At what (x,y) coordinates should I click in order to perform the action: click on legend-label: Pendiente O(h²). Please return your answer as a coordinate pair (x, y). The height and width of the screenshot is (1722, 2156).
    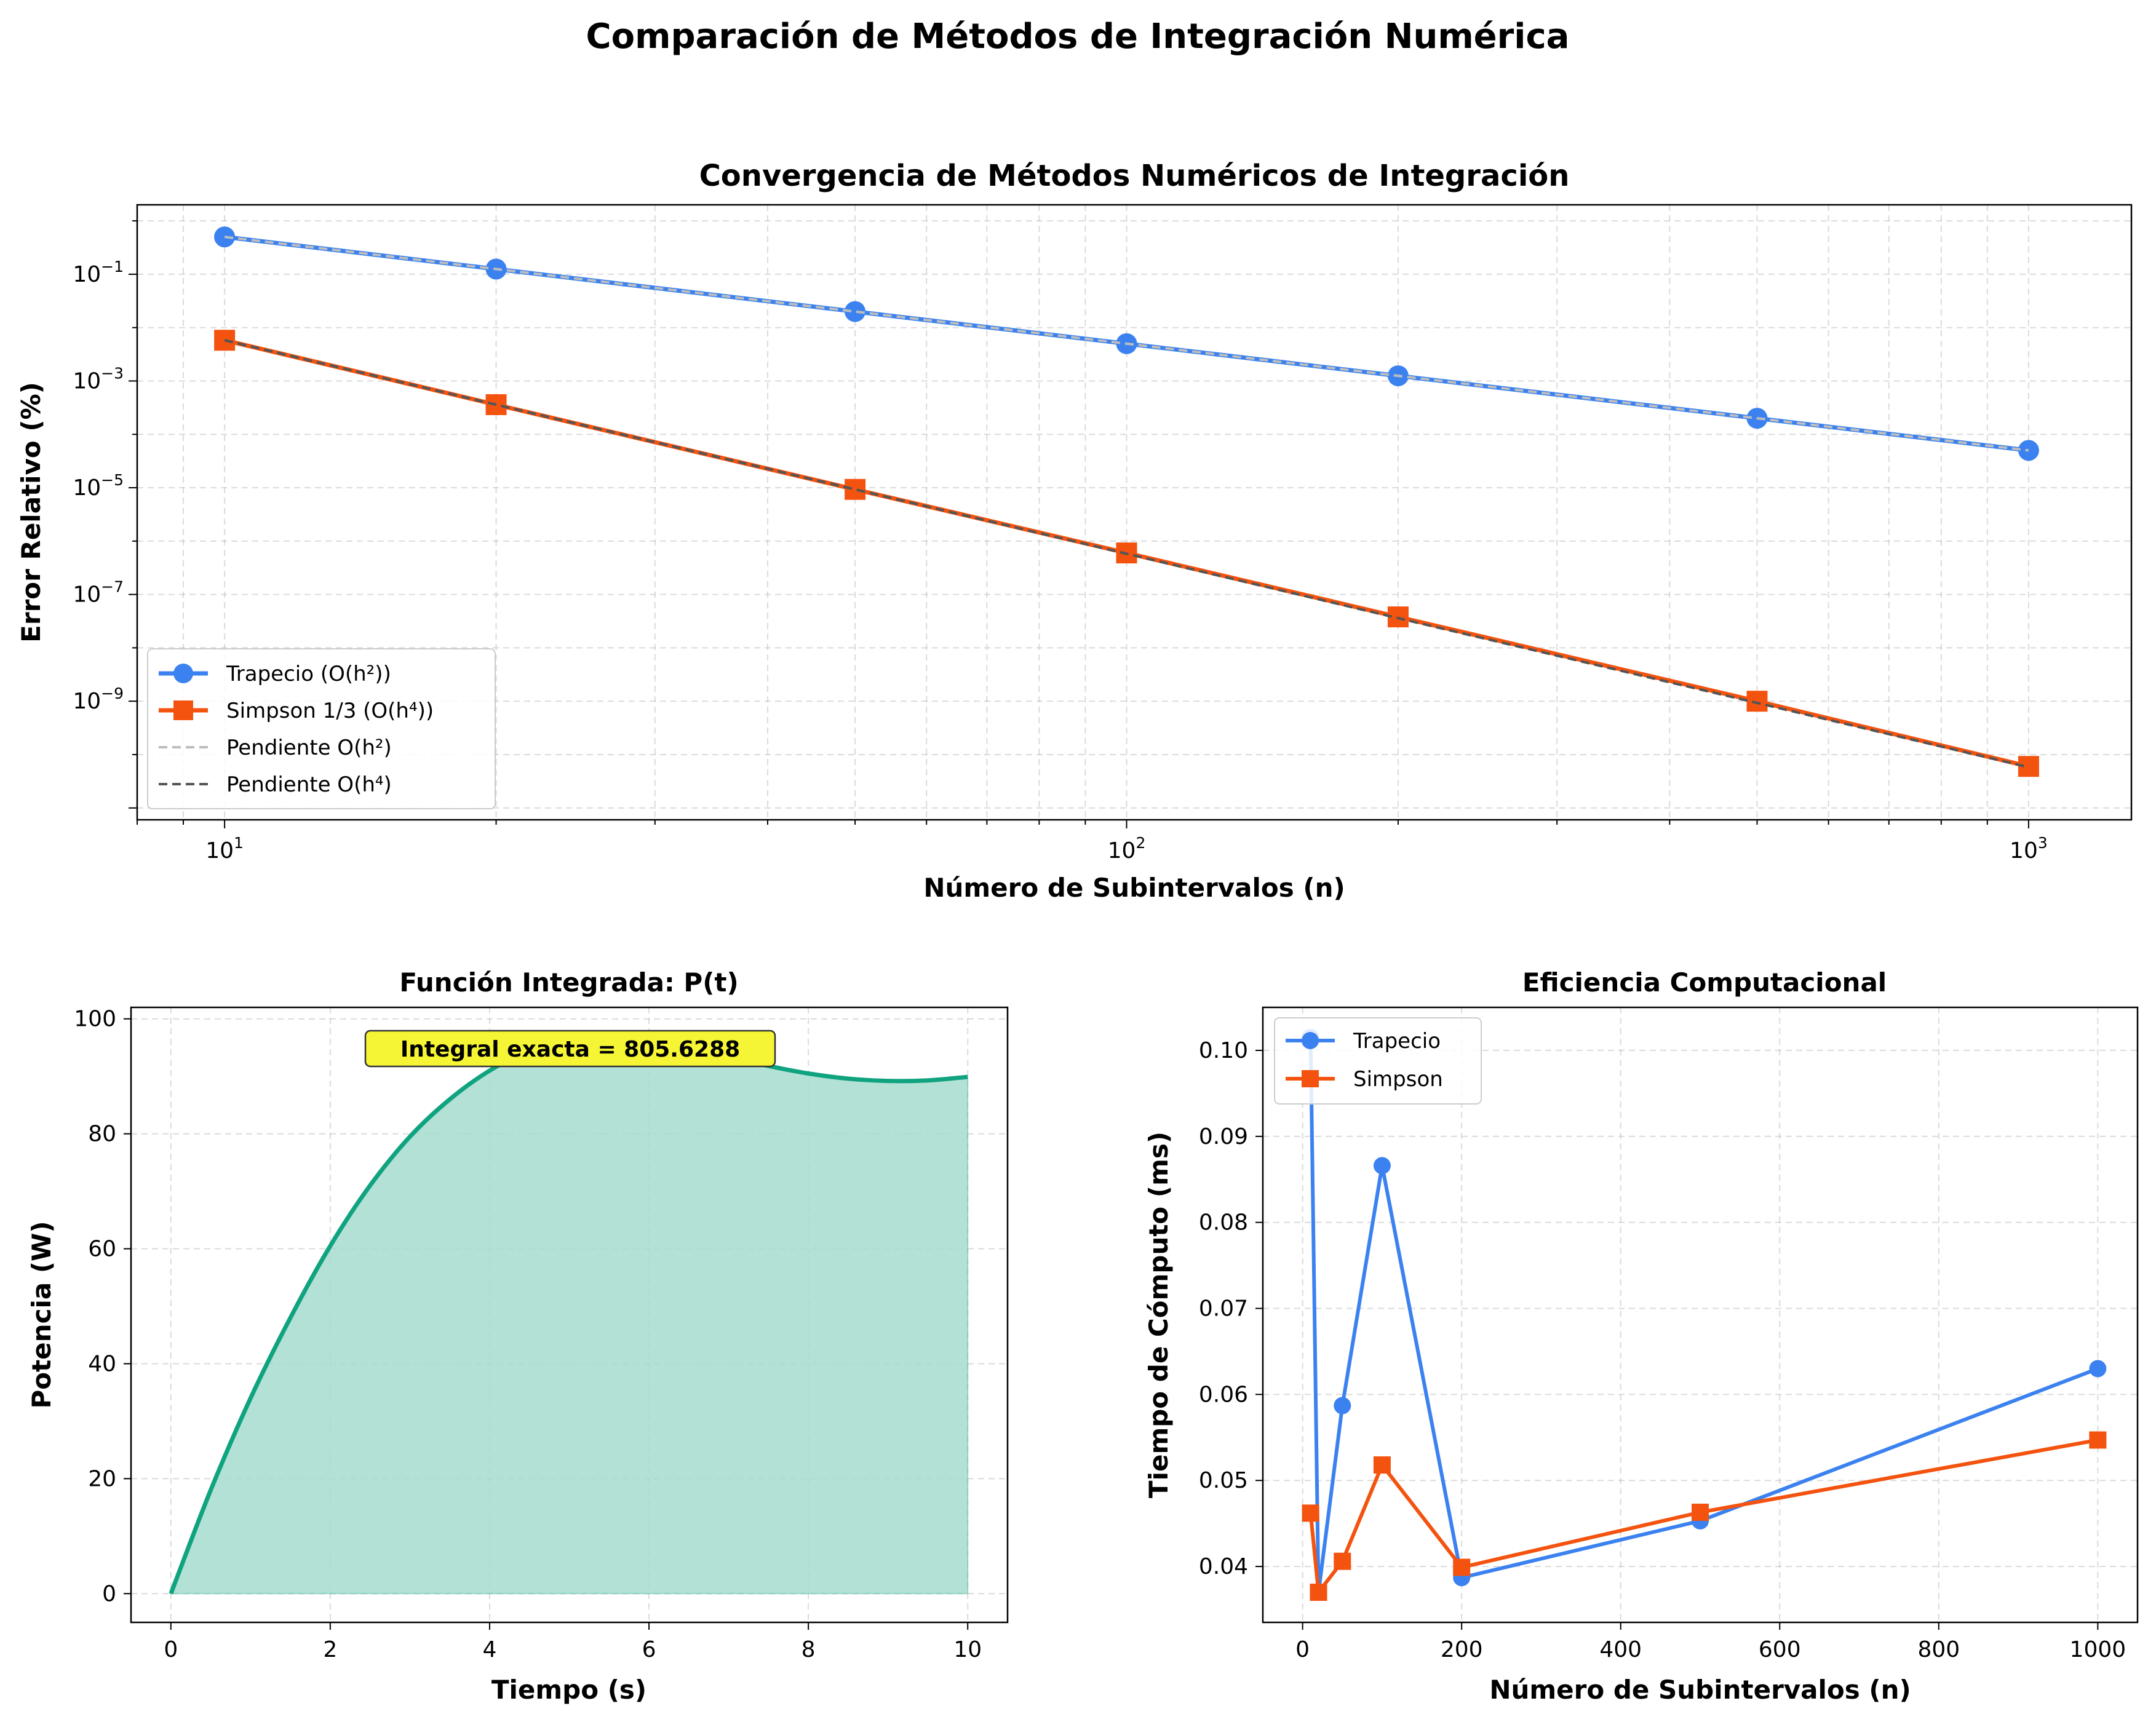
    Looking at the image, I should click on (309, 748).